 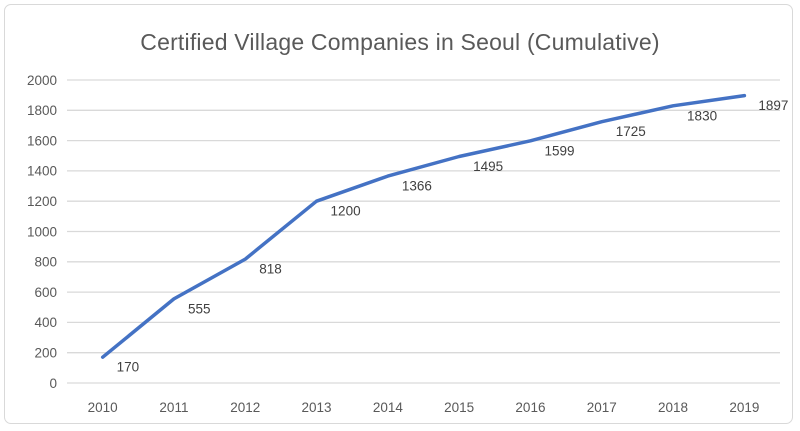 I want to click on xtick-label-2019: 2019, so click(x=744, y=407).